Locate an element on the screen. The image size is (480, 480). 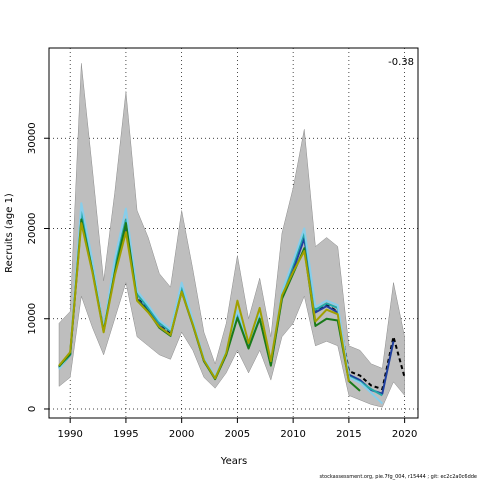
x-tick-label: 2020 is located at coordinates (404, 434).